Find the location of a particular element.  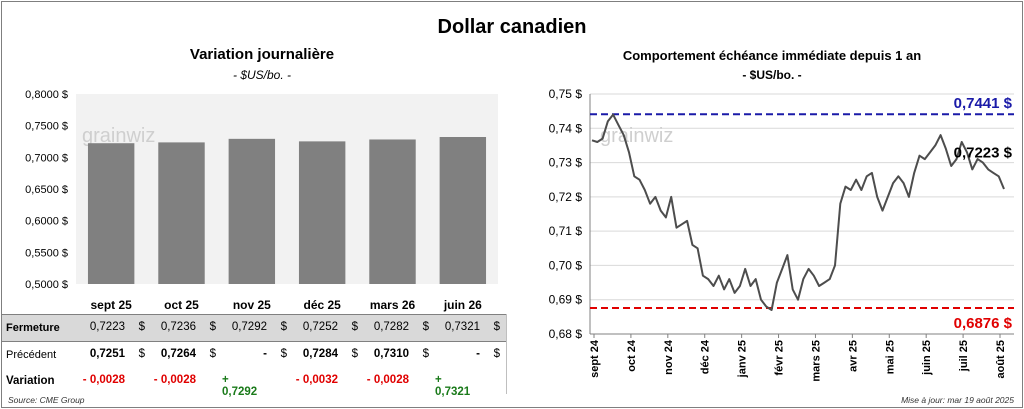

page-title: Dollar canadien is located at coordinates (512, 27).